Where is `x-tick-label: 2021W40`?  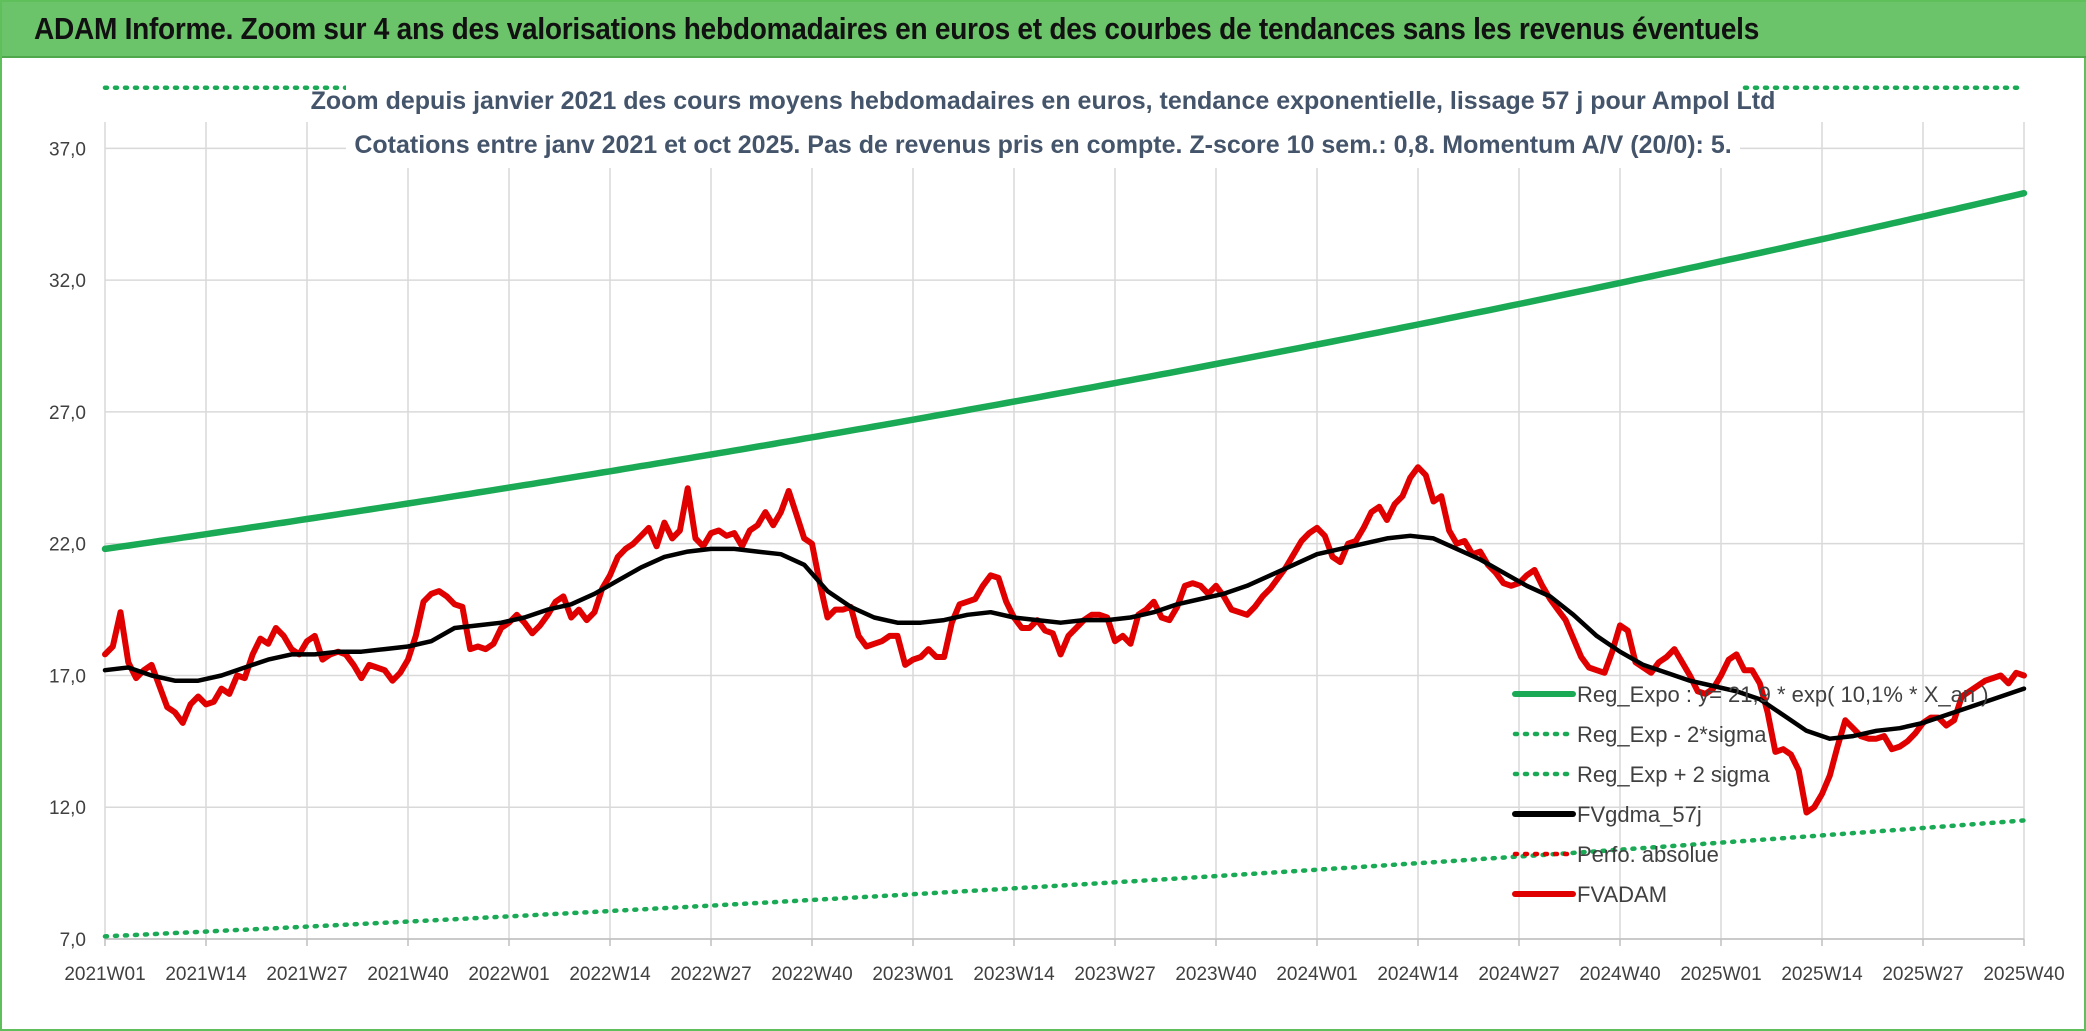
x-tick-label: 2021W40 is located at coordinates (407, 974).